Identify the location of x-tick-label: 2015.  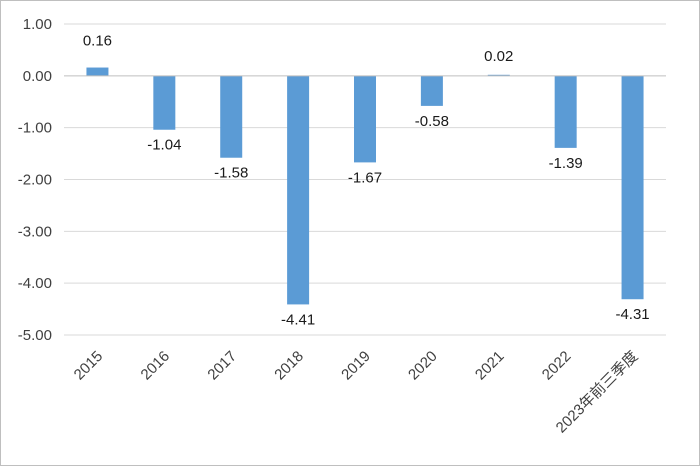
(89, 366).